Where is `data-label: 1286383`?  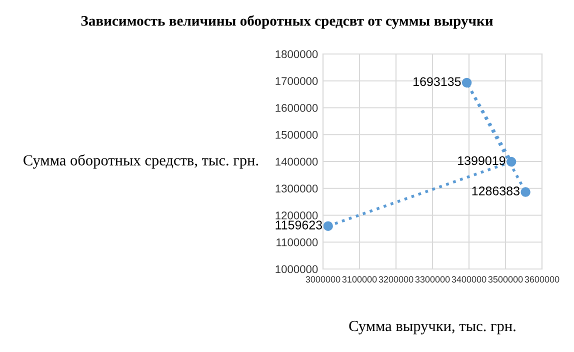 data-label: 1286383 is located at coordinates (496, 191).